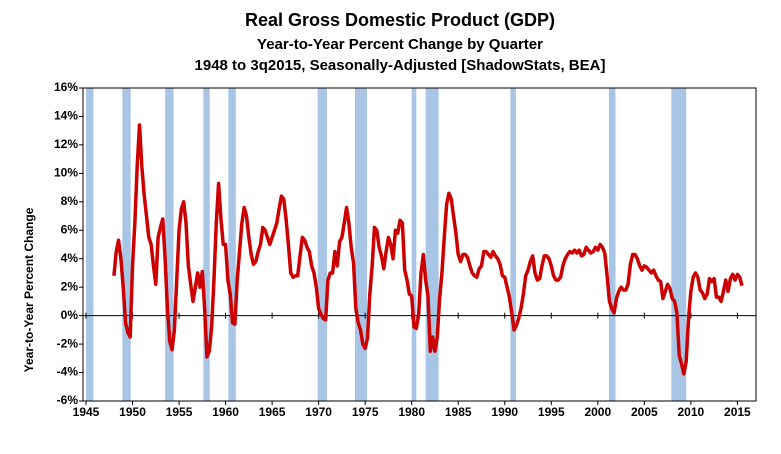 This screenshot has width=781, height=454. What do you see at coordinates (400, 20) in the screenshot?
I see `chart-title: Real Gross Domestic Product (GDP)` at bounding box center [400, 20].